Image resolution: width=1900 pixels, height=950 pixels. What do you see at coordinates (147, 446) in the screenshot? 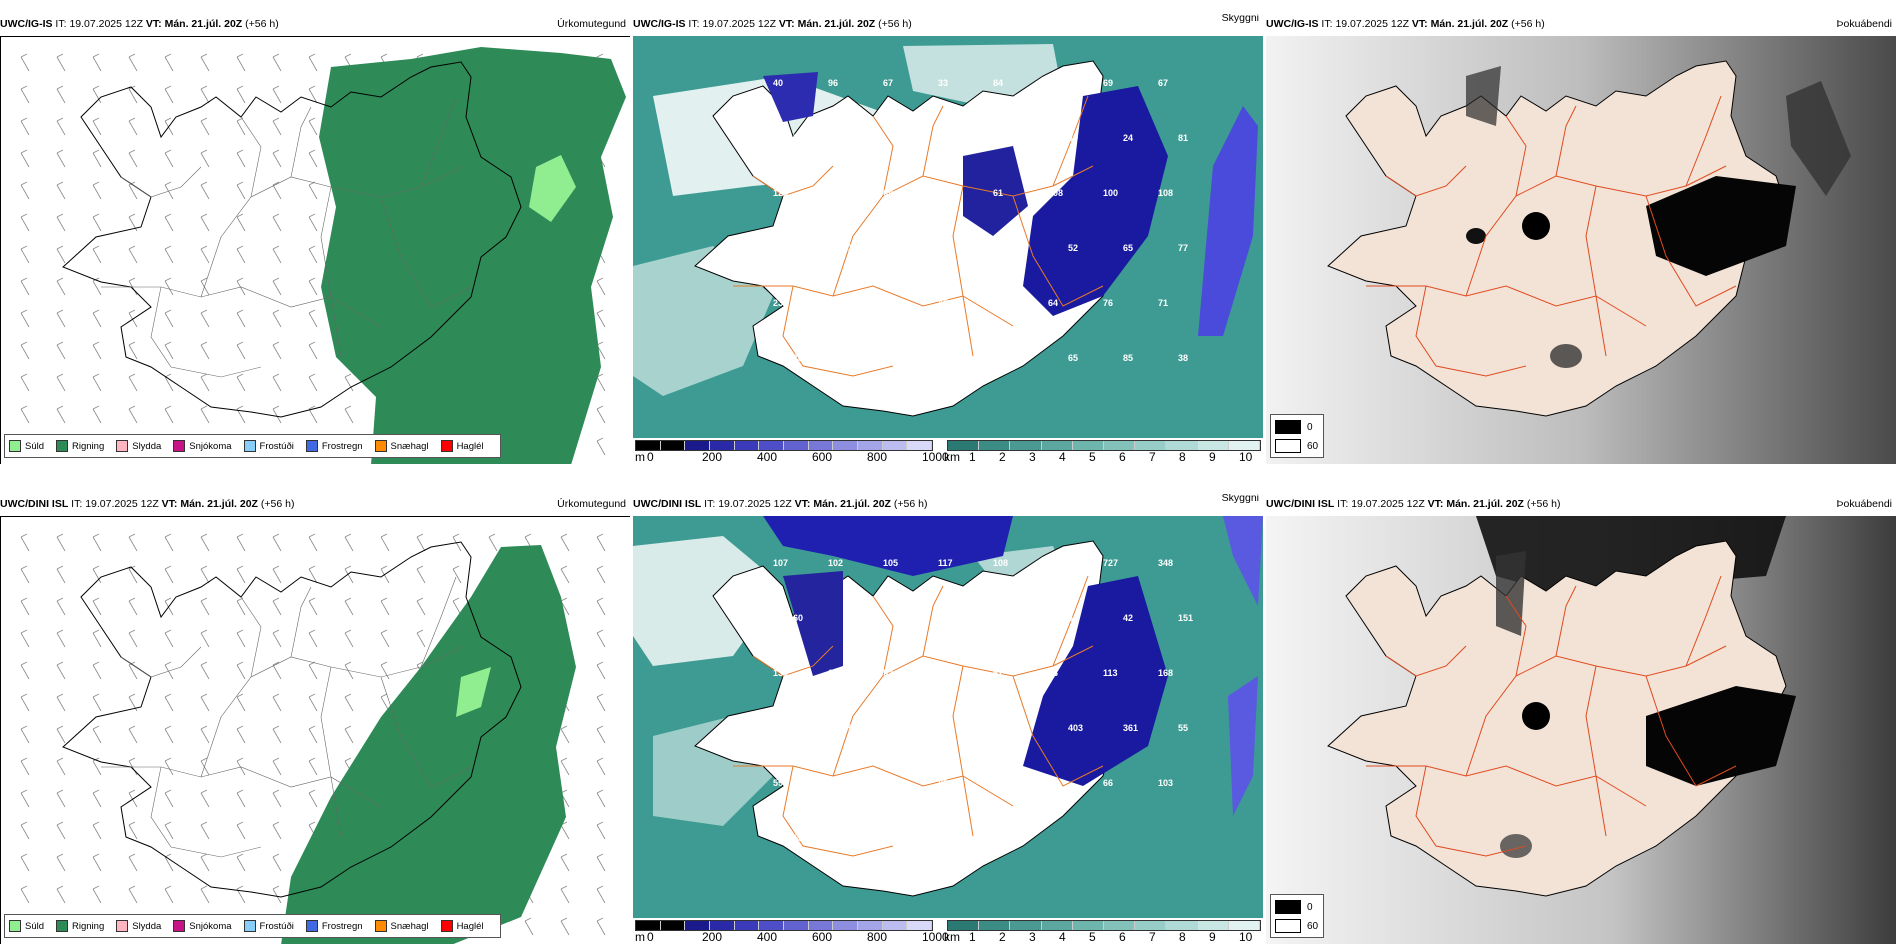
I see `legend-label: Slydda` at bounding box center [147, 446].